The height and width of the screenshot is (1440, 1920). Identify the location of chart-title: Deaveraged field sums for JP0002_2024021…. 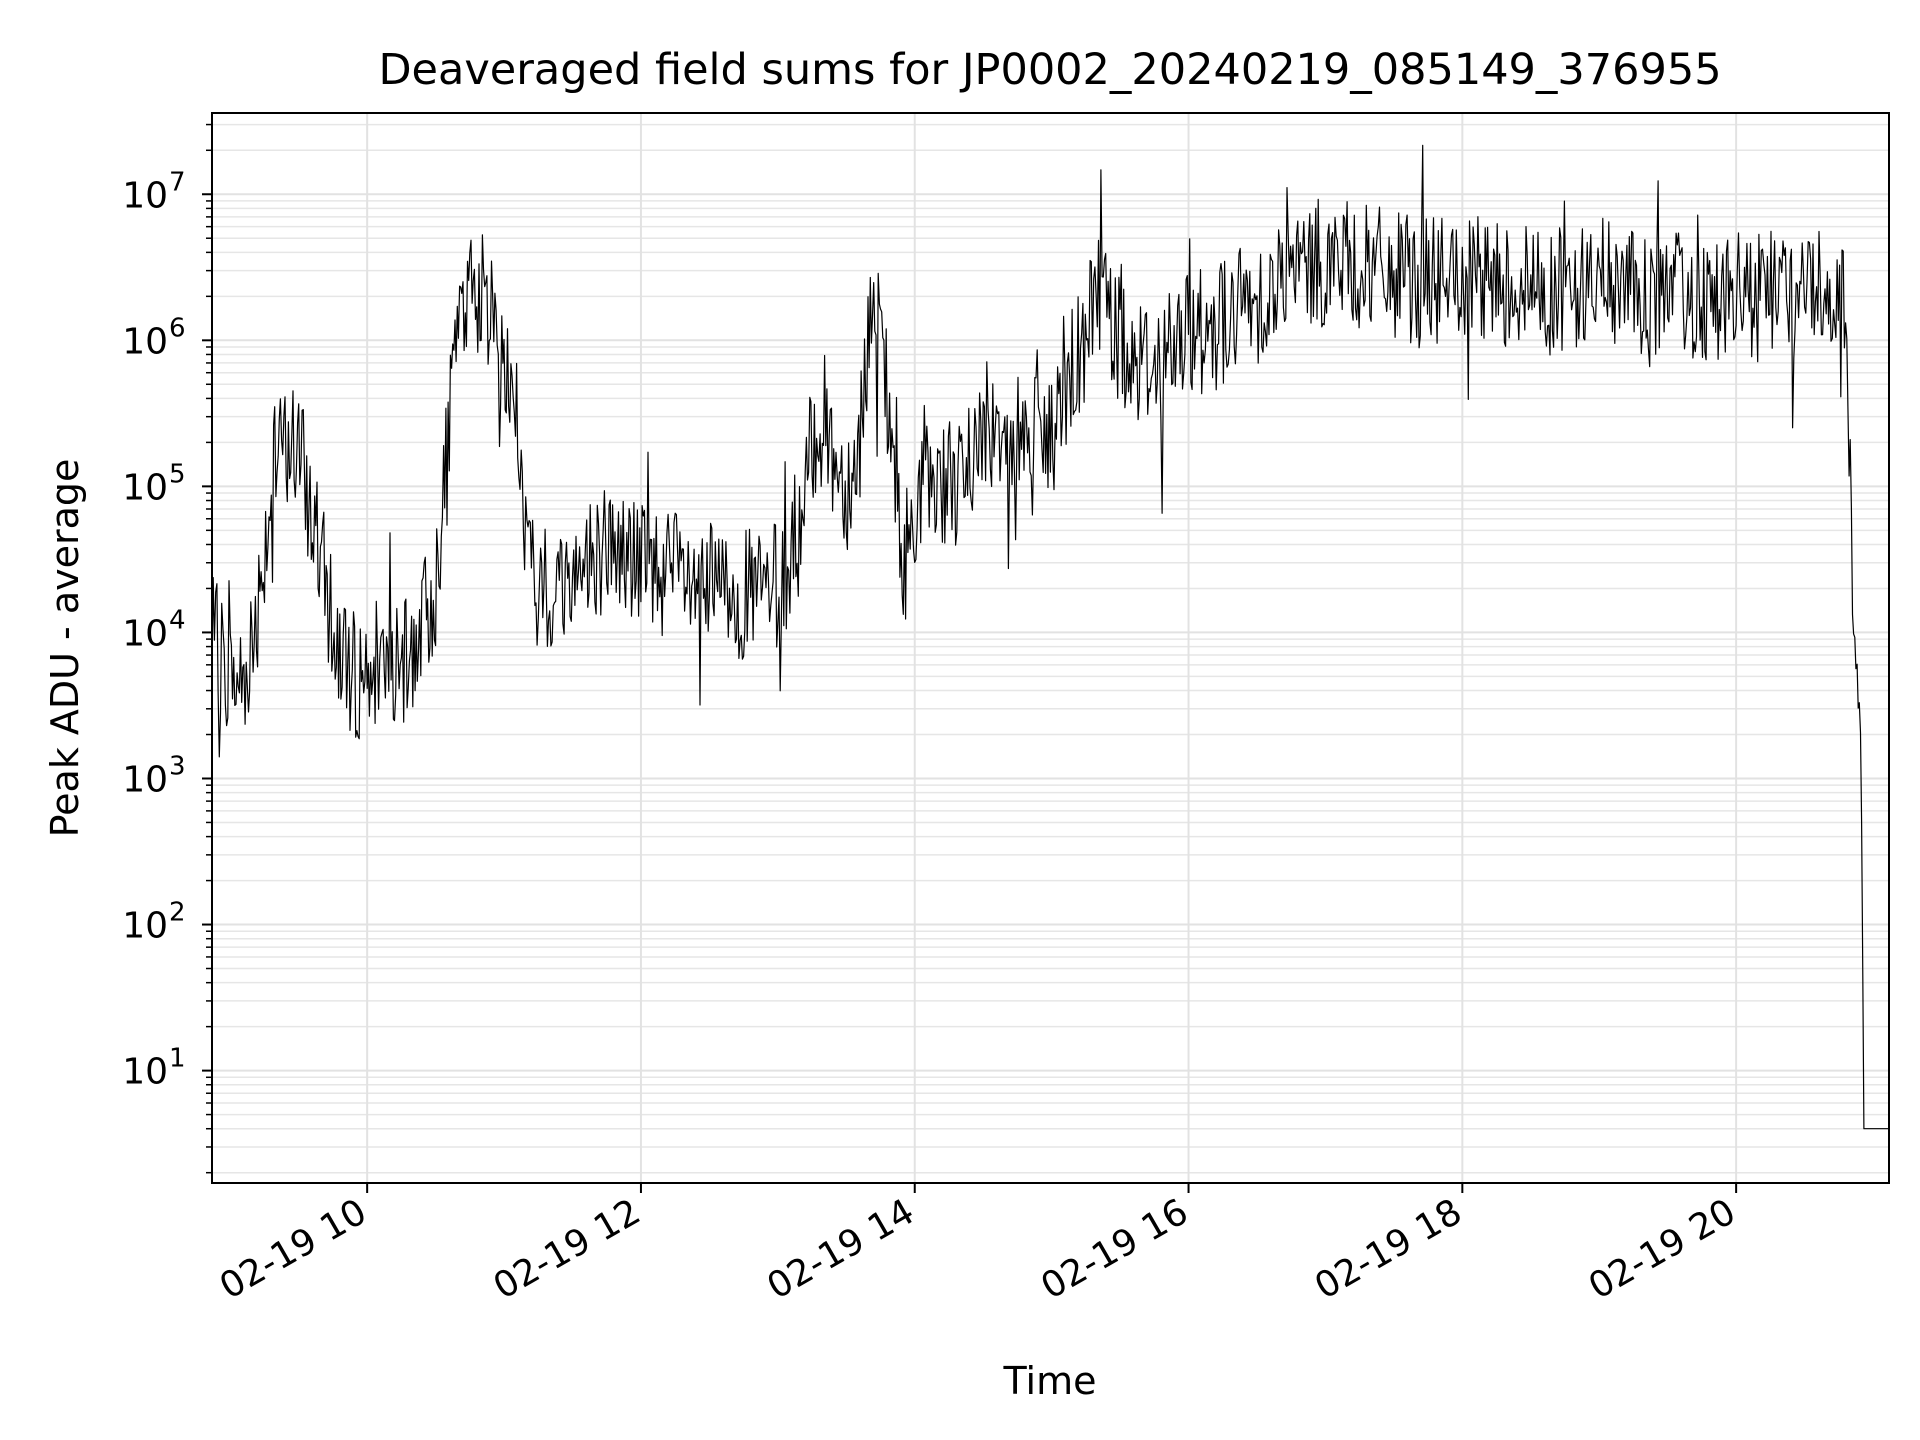
(1049, 70).